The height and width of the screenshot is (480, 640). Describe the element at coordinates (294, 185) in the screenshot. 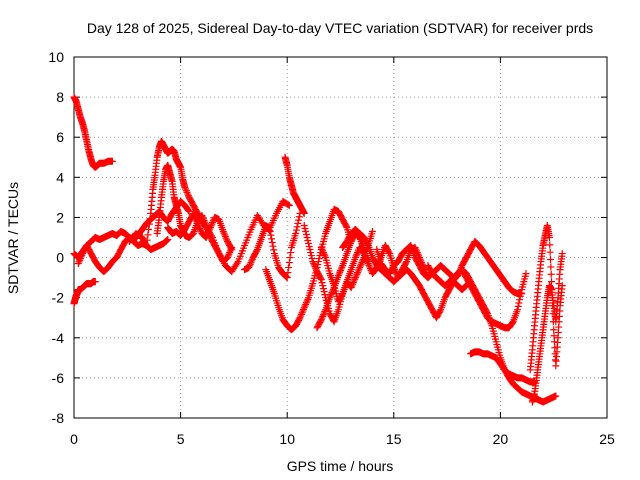

I see `series-s9` at that location.